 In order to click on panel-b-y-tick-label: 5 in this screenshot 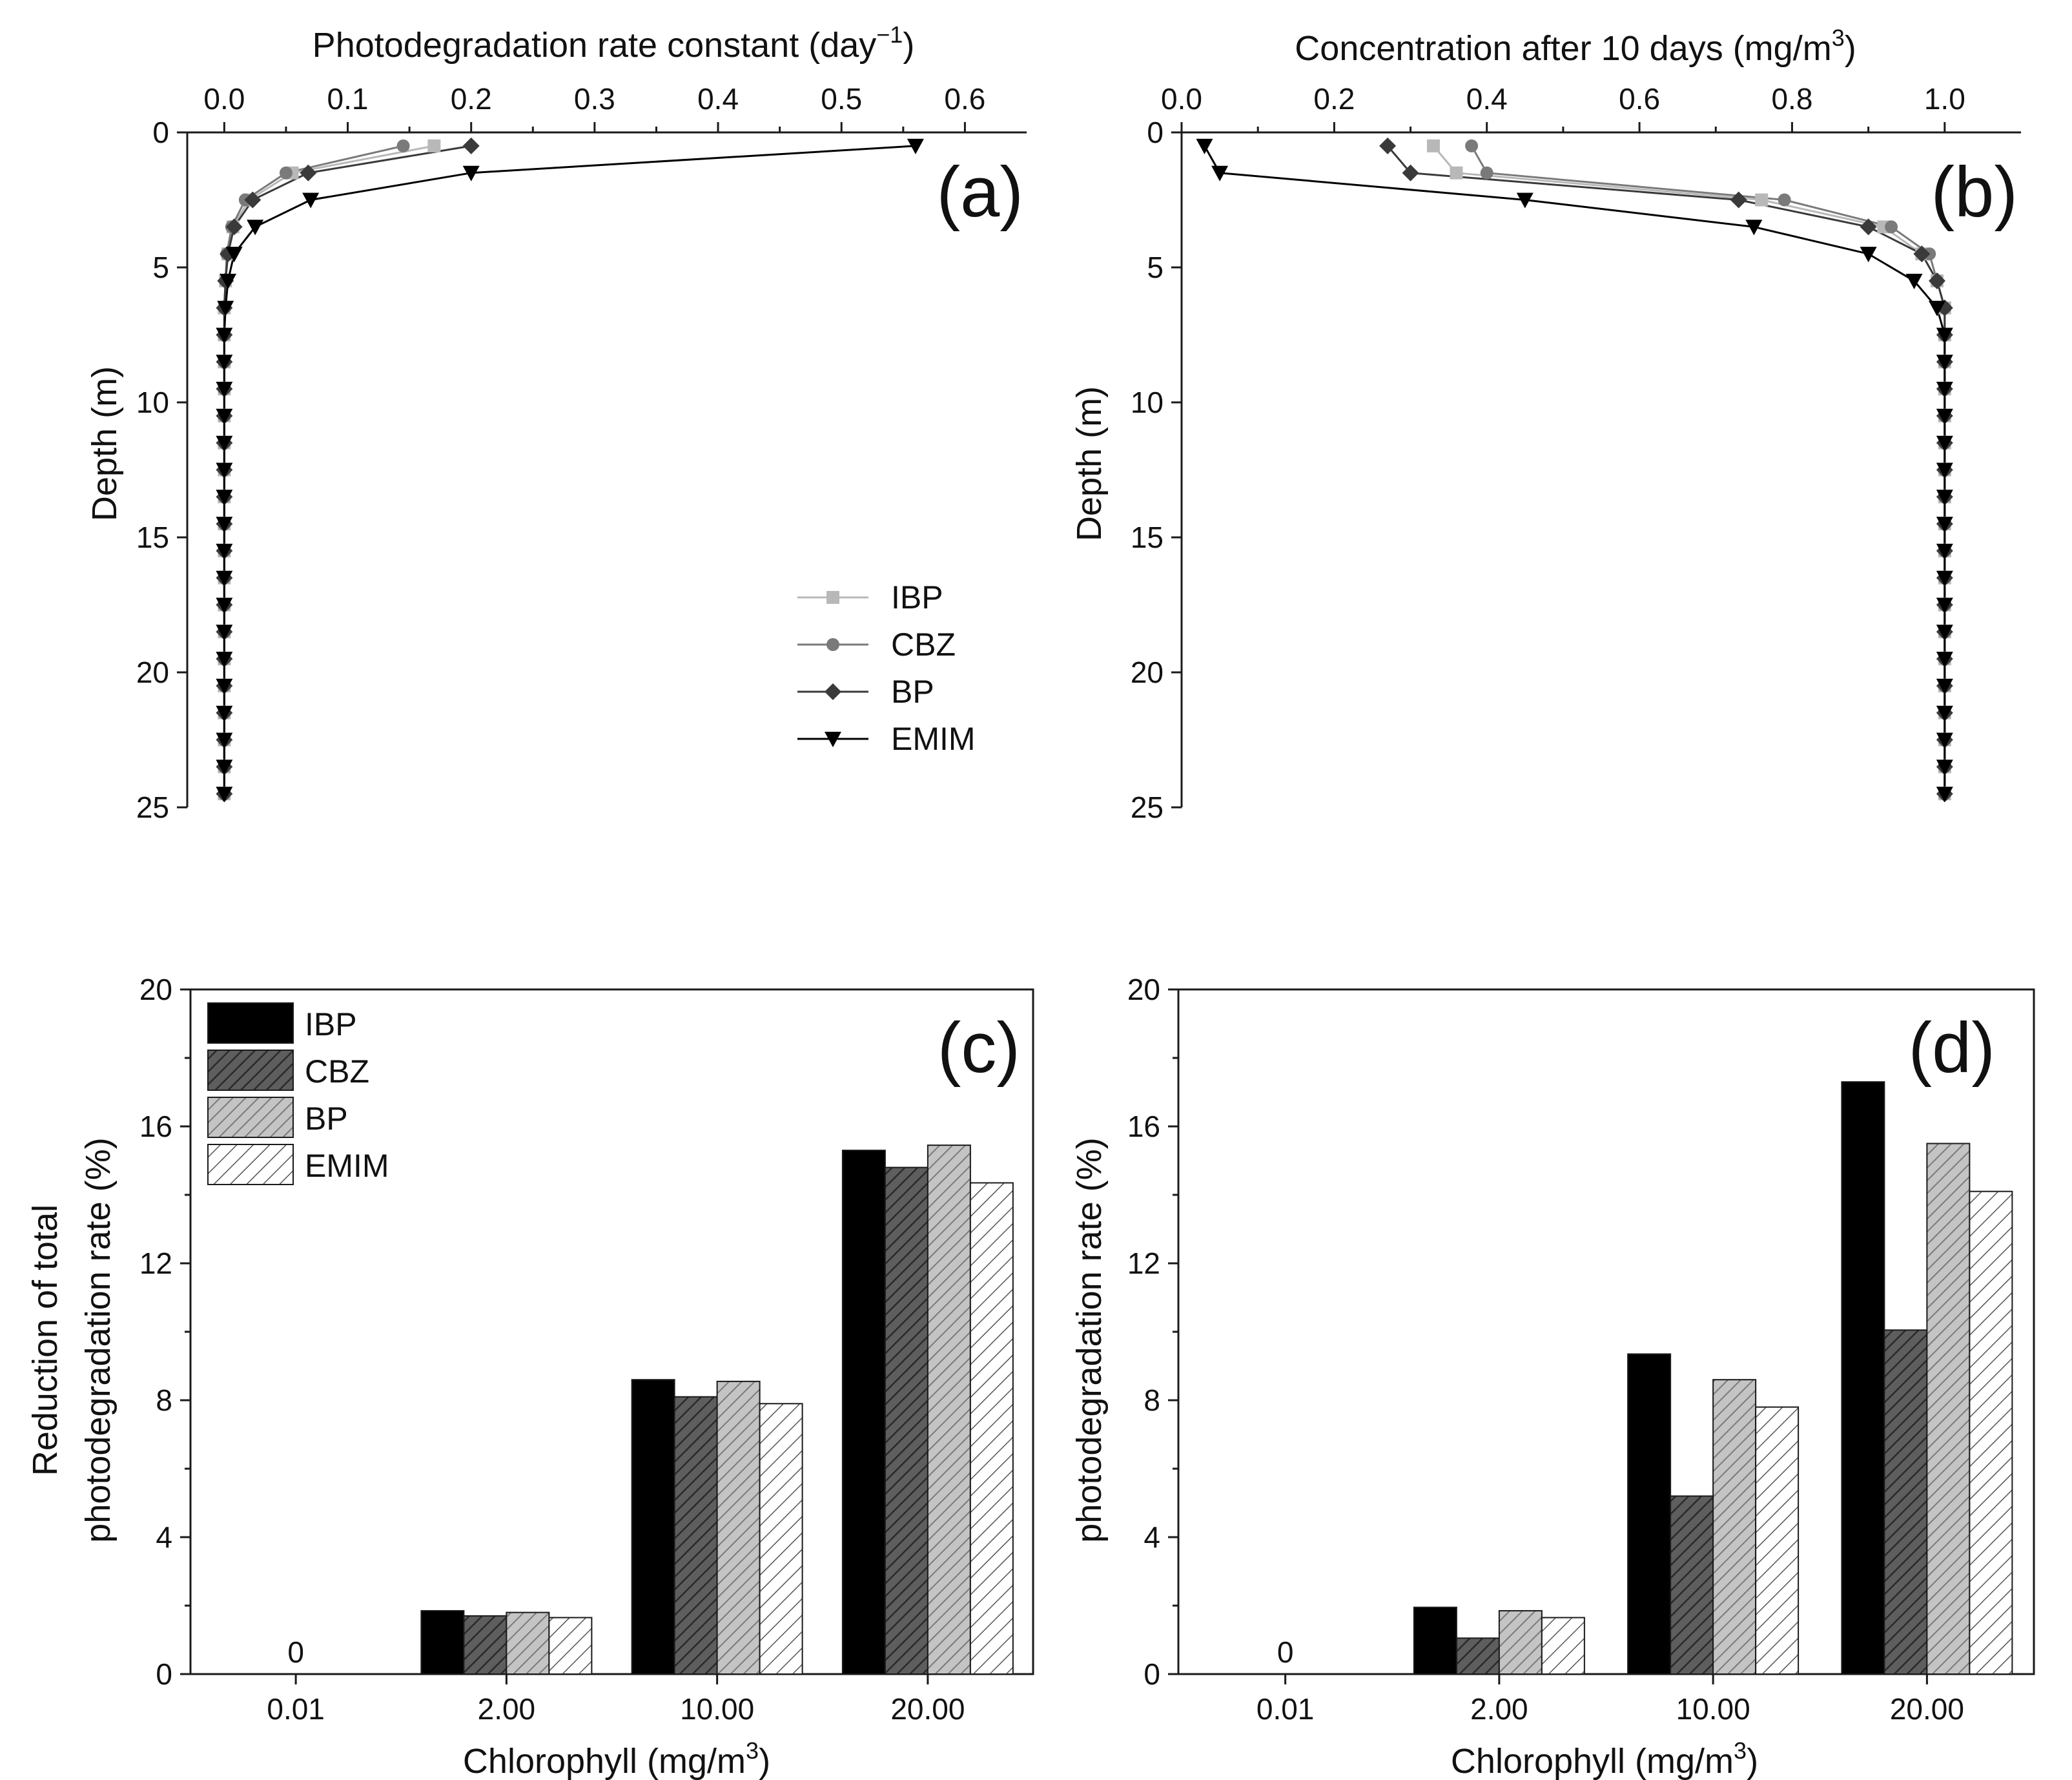, I will do `click(1155, 267)`.